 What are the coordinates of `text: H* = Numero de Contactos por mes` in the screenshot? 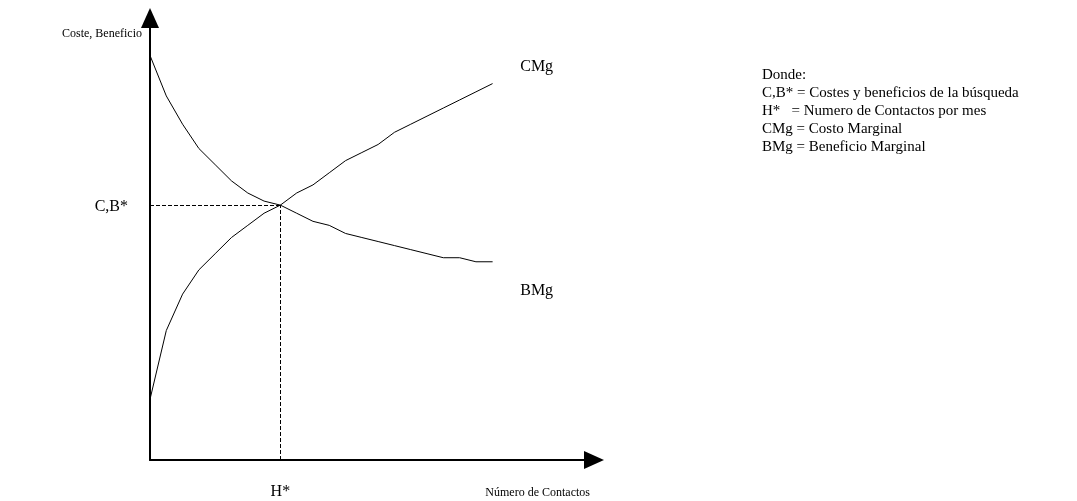 It's located at (874, 109).